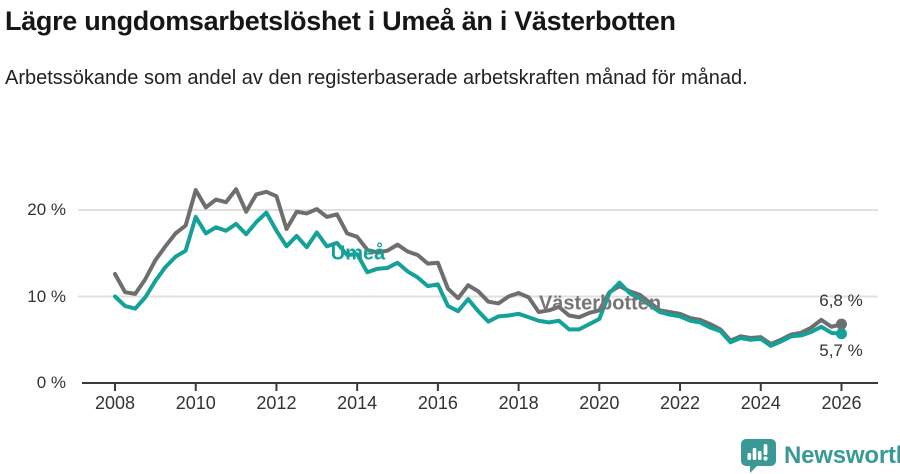 The image size is (900, 474). I want to click on x-axis-tick-label: 2016, so click(438, 403).